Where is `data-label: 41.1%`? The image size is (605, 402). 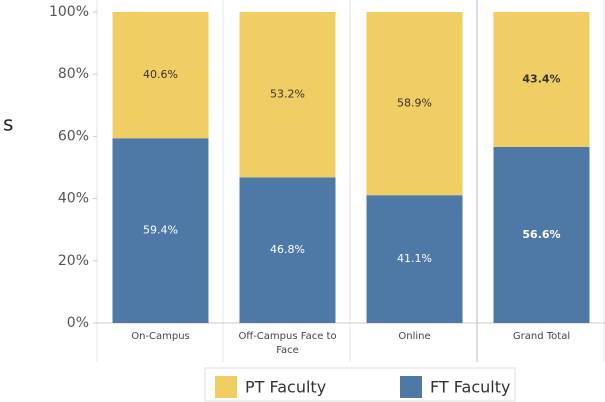 data-label: 41.1% is located at coordinates (414, 258).